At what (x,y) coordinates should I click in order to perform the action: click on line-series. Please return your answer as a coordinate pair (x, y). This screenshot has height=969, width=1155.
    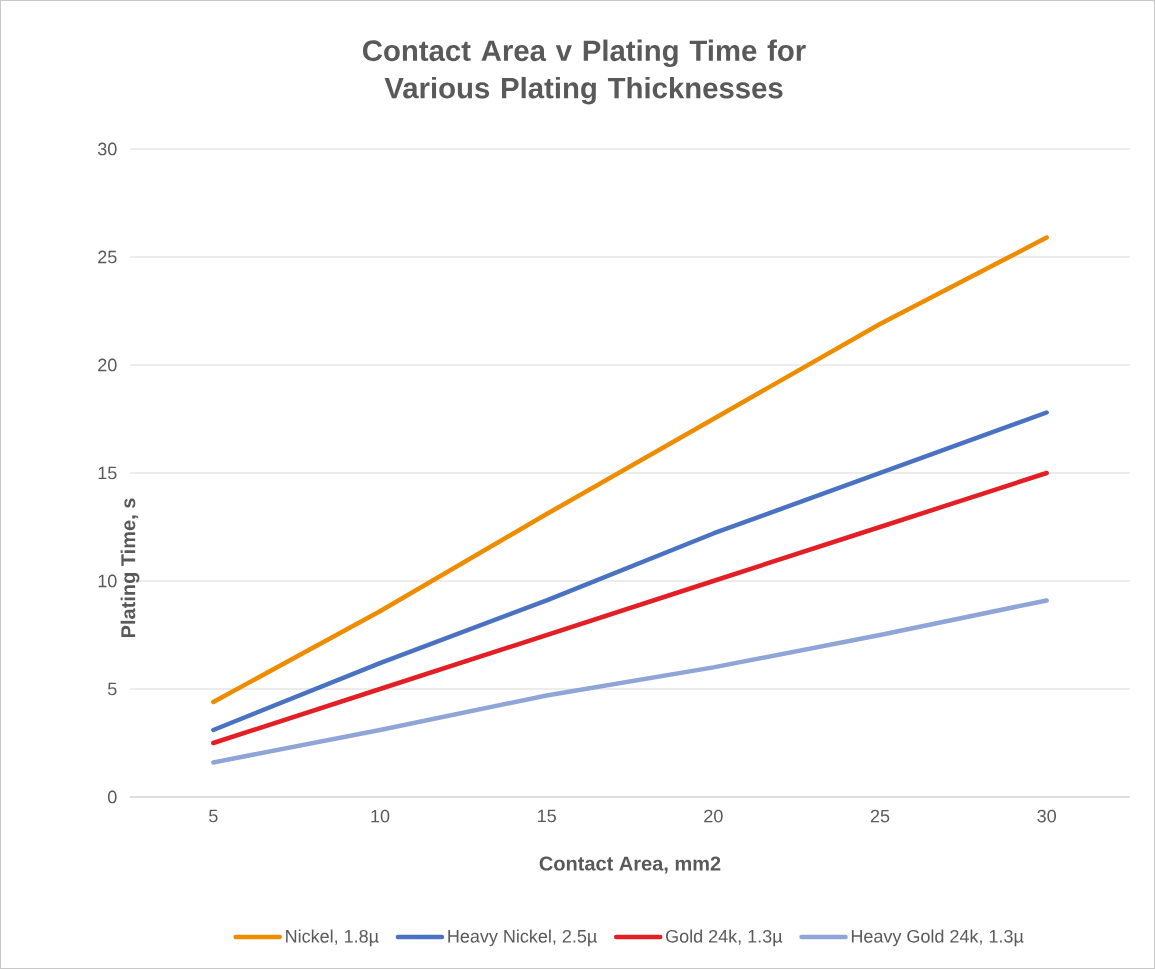
    Looking at the image, I should click on (630, 681).